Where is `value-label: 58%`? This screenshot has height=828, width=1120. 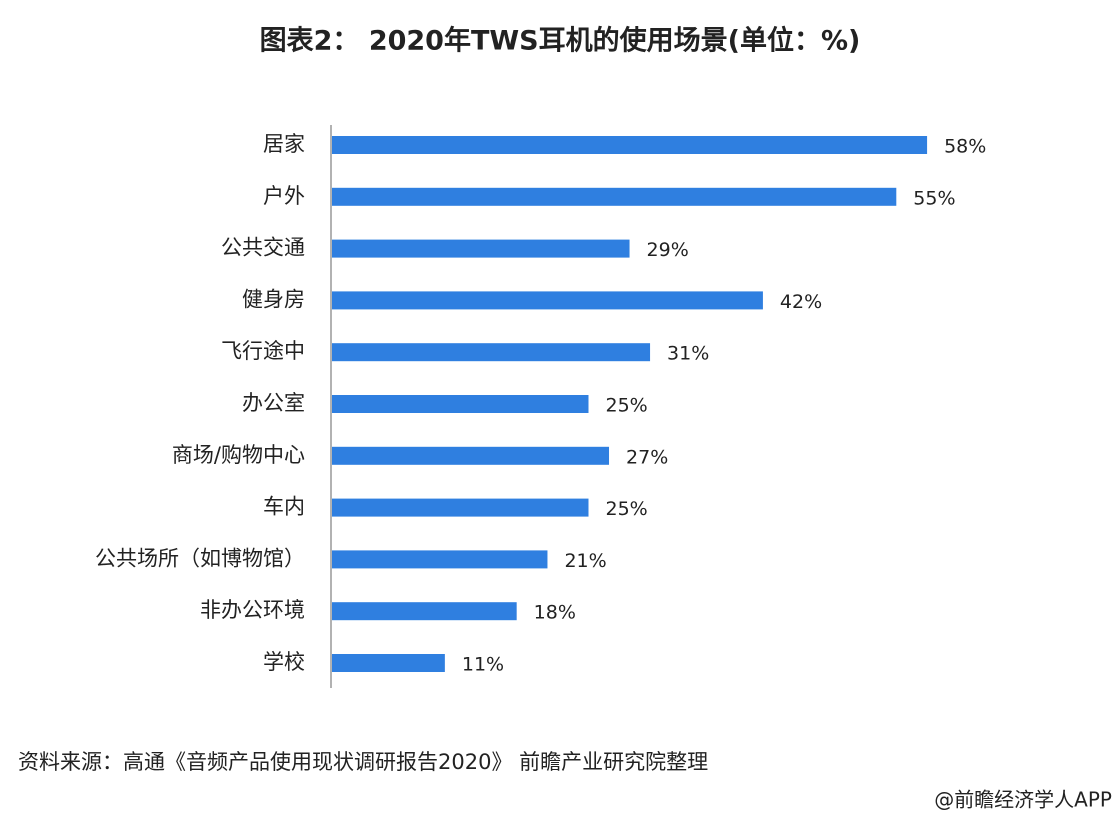 value-label: 58% is located at coordinates (965, 147).